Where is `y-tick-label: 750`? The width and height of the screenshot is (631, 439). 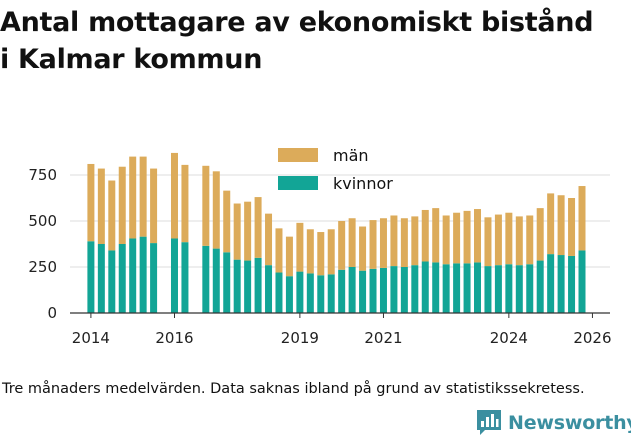
y-tick-label: 750 is located at coordinates (42, 175).